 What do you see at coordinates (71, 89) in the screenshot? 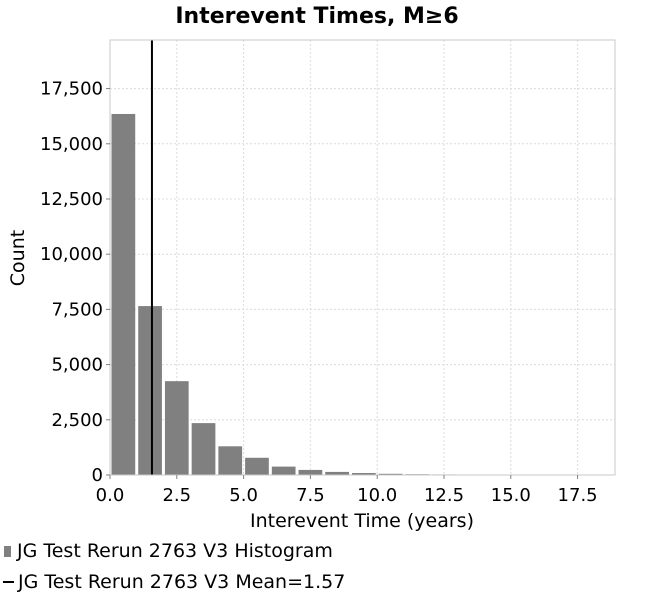
I see `y-tick-label: 17,500` at bounding box center [71, 89].